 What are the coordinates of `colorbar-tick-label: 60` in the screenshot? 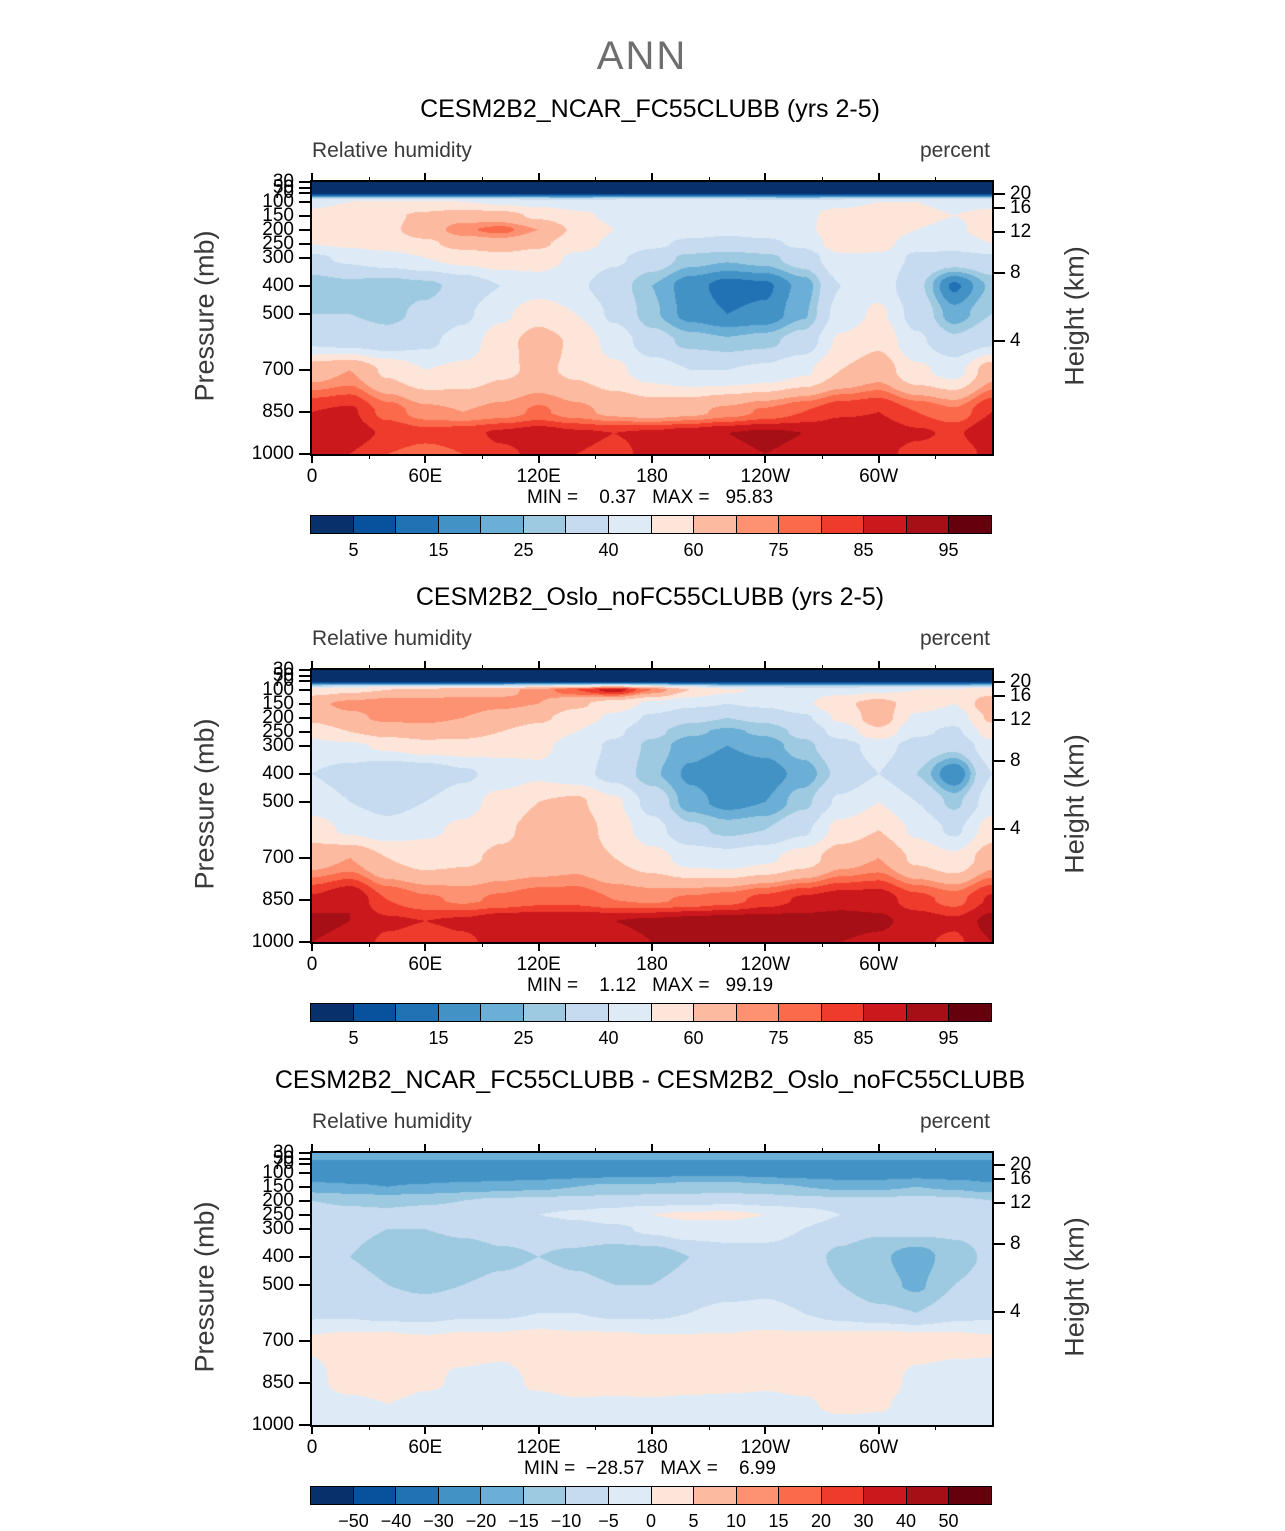 It's located at (693, 550).